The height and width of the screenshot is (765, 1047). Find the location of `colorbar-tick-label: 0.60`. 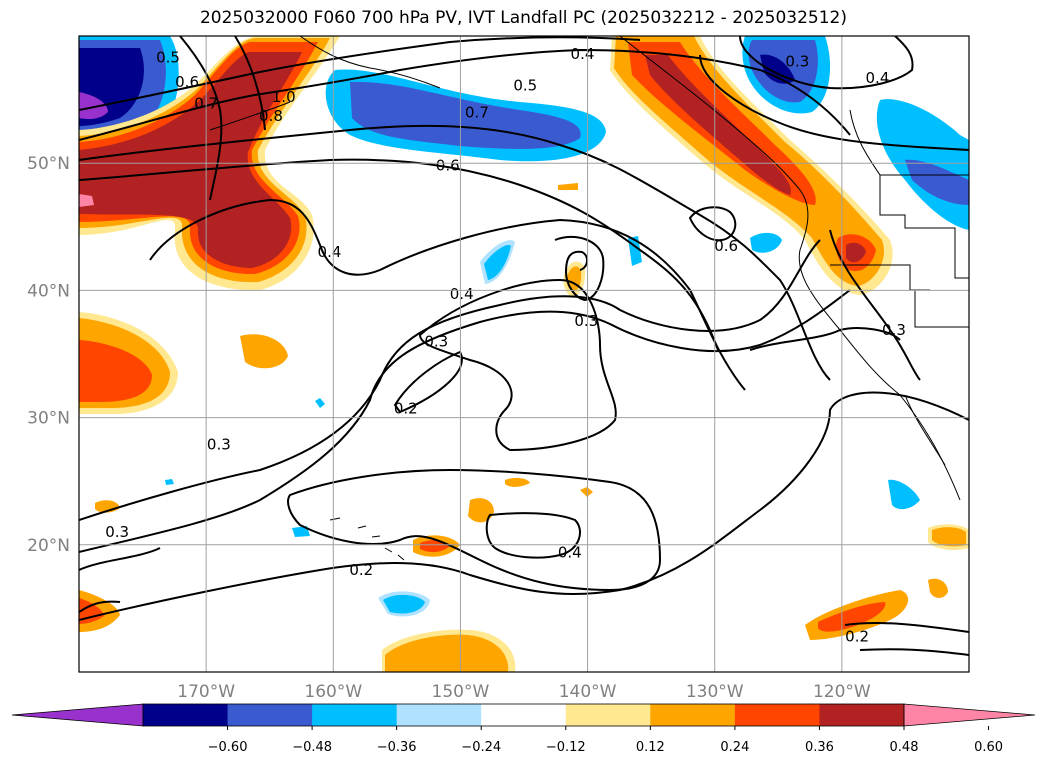

colorbar-tick-label: 0.60 is located at coordinates (988, 747).